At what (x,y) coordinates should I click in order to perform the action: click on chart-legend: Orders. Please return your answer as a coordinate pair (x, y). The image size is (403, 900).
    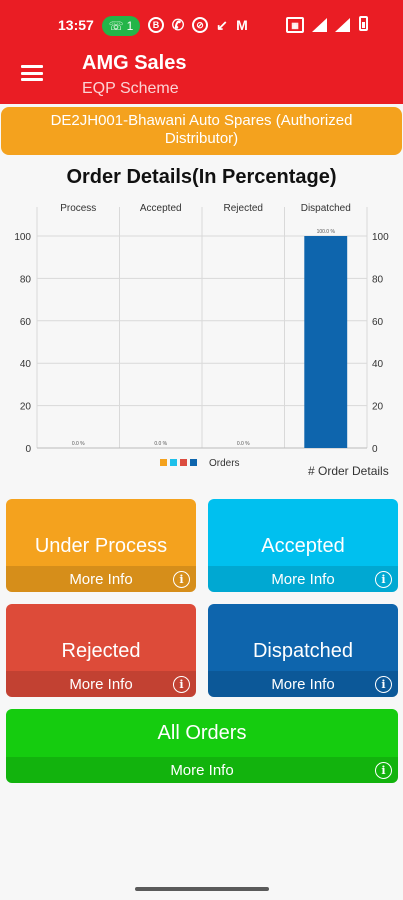
    Looking at the image, I should click on (200, 463).